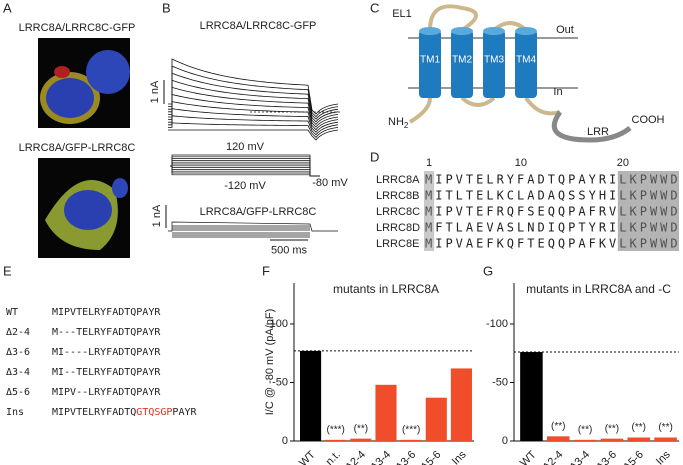 This screenshot has width=683, height=465. What do you see at coordinates (430, 60) in the screenshot?
I see `tm-label: TM1` at bounding box center [430, 60].